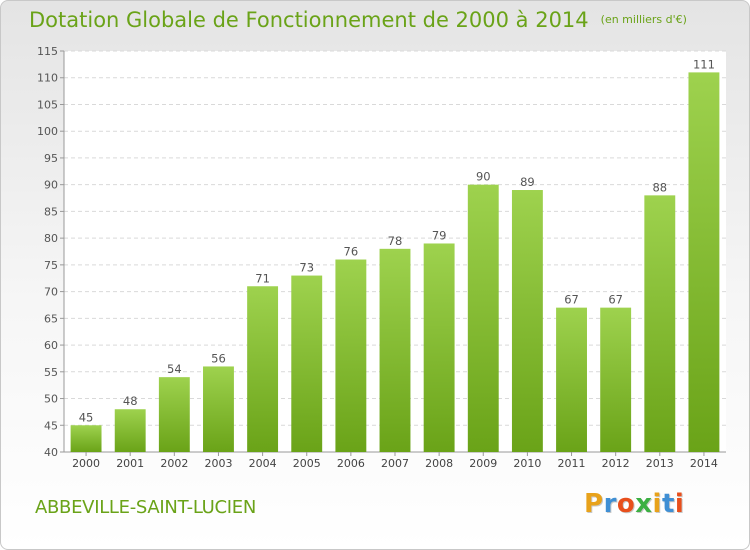 Image resolution: width=750 pixels, height=550 pixels. What do you see at coordinates (610, 504) in the screenshot?
I see `logo-letter: r` at bounding box center [610, 504].